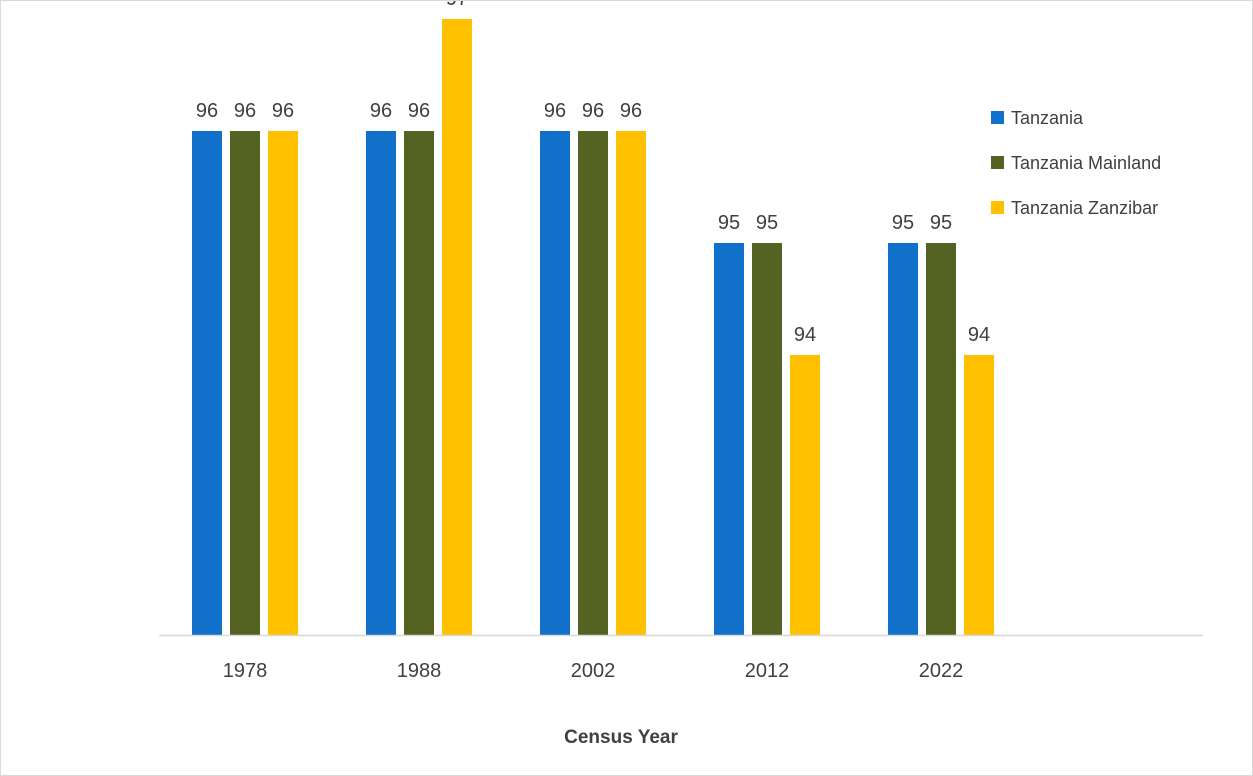 Image resolution: width=1253 pixels, height=776 pixels. What do you see at coordinates (419, 111) in the screenshot?
I see `data-label-1988-tanzania-mainland: 96` at bounding box center [419, 111].